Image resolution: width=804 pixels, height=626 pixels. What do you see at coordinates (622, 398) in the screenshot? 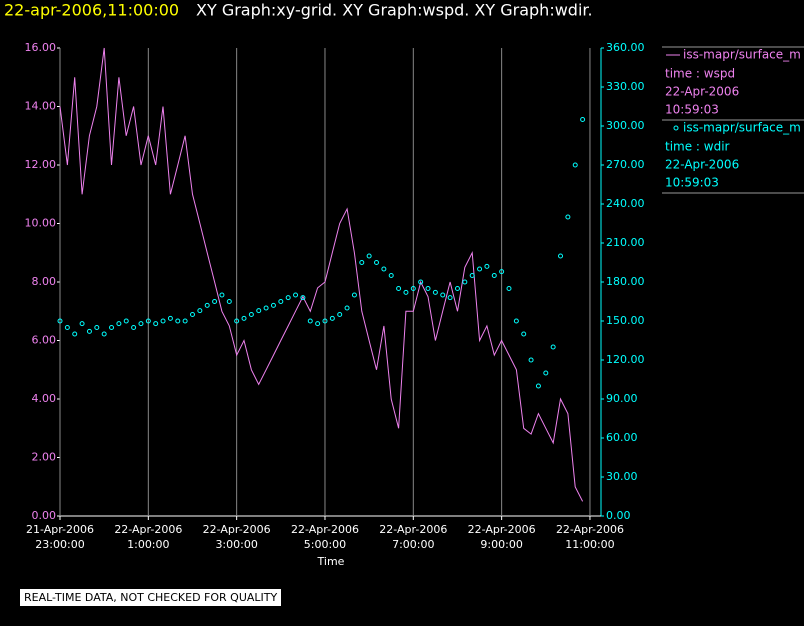
I see `y2-tick-label: 90.00` at bounding box center [622, 398].